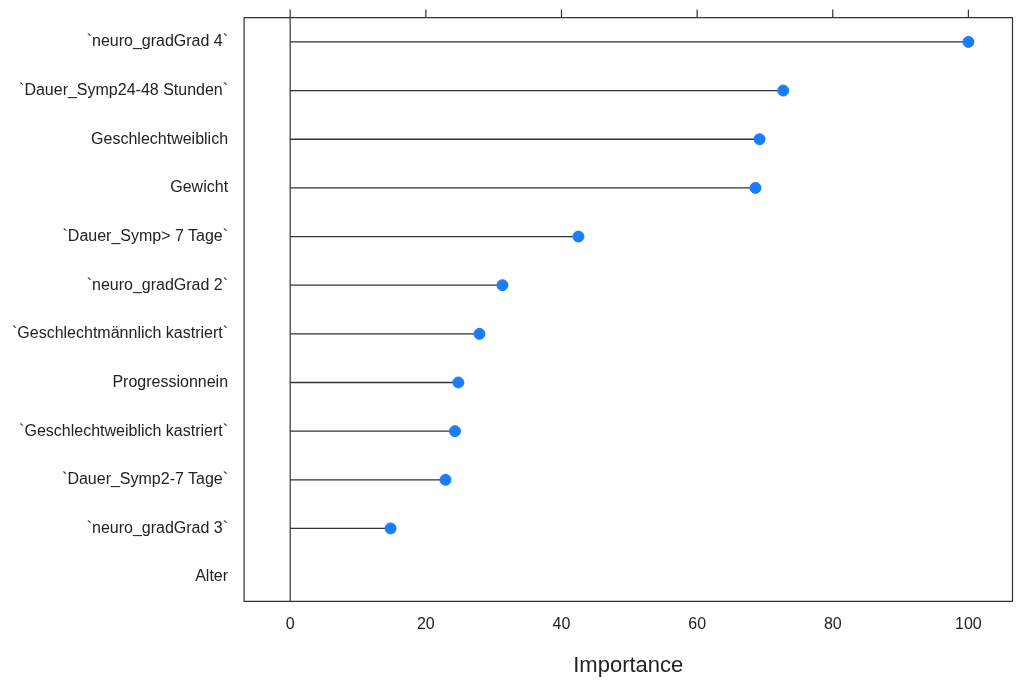 The image size is (1019, 689). What do you see at coordinates (170, 381) in the screenshot?
I see `y-tick-label: Progressionnein` at bounding box center [170, 381].